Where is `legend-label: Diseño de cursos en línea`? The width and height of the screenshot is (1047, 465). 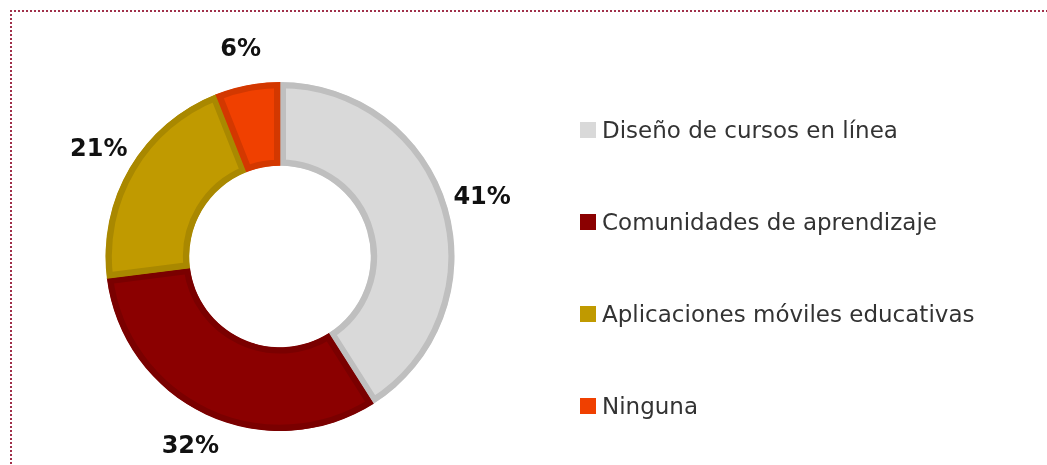 legend-label: Diseño de cursos en línea is located at coordinates (750, 130).